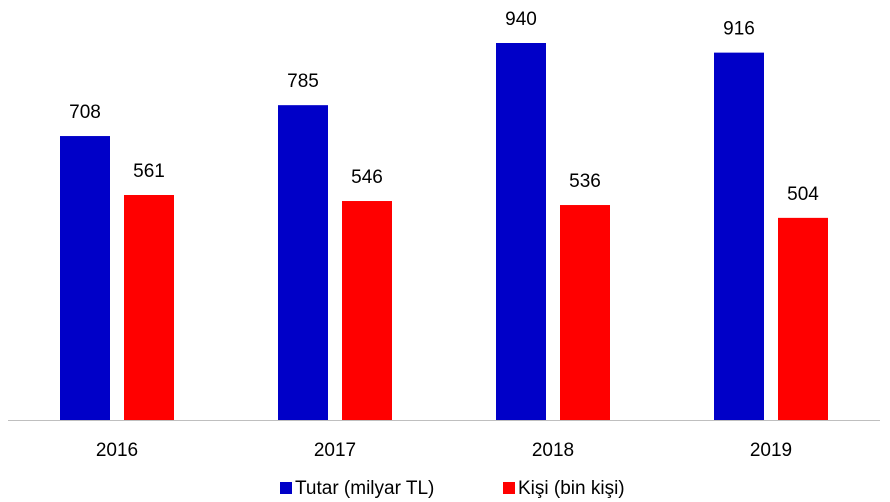 Image resolution: width=890 pixels, height=502 pixels. What do you see at coordinates (585, 181) in the screenshot?
I see `value-label: 536` at bounding box center [585, 181].